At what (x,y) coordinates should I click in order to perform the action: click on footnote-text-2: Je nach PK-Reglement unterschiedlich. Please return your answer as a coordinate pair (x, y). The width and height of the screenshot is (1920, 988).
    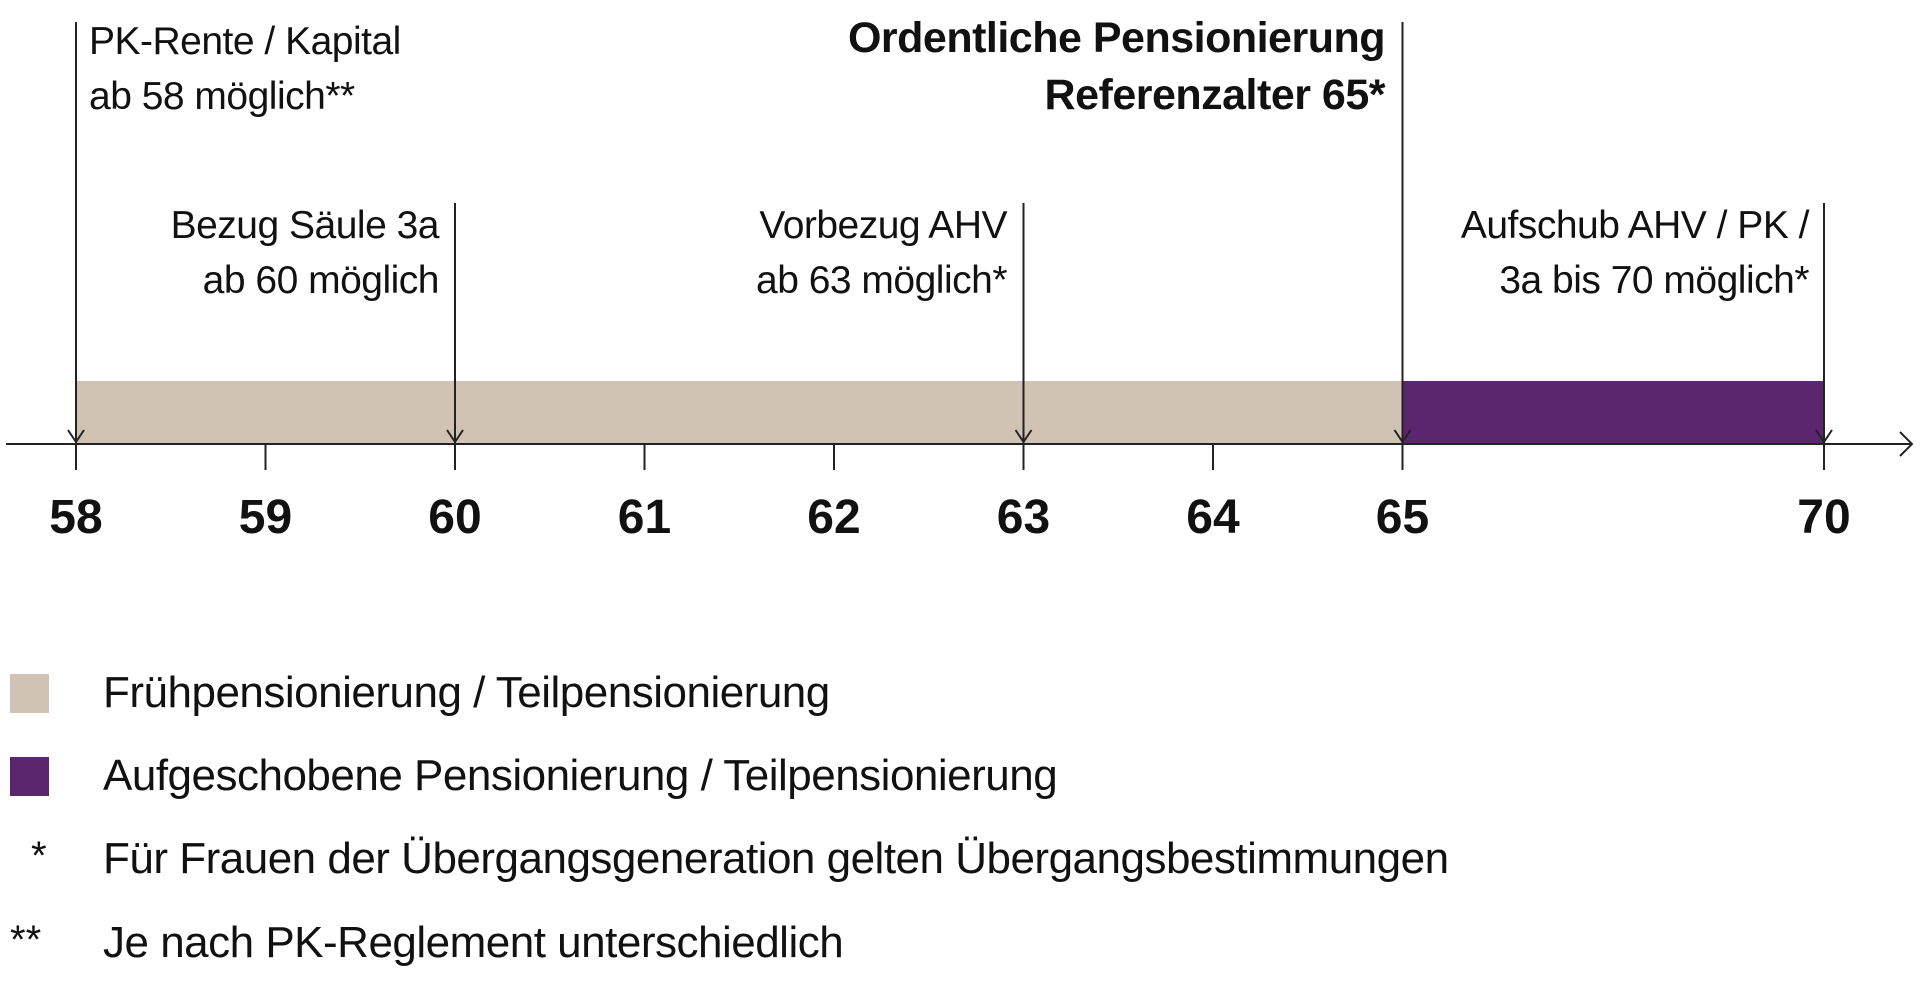
    Looking at the image, I should click on (473, 942).